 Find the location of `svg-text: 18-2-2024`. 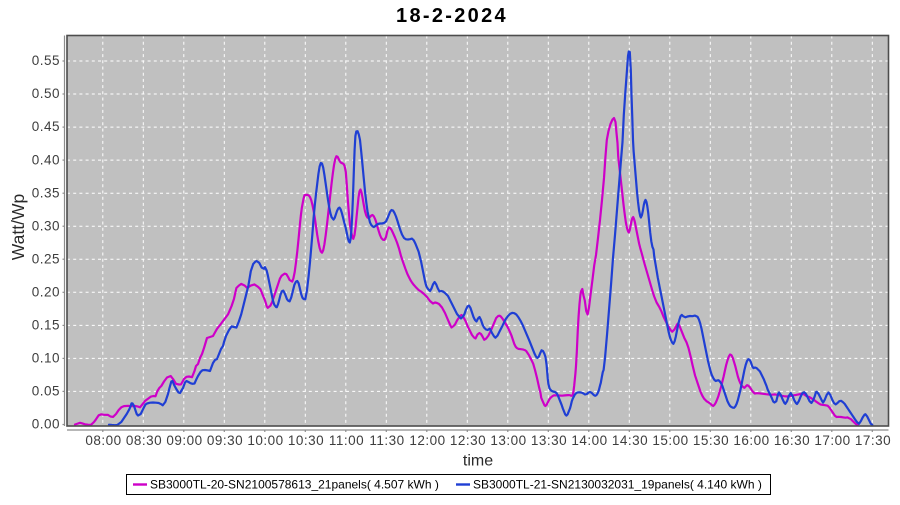

svg-text: 18-2-2024 is located at coordinates (452, 16).